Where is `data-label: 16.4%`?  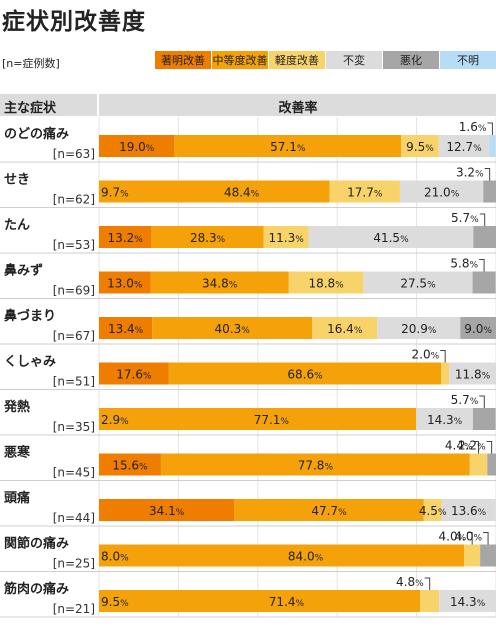
data-label: 16.4% is located at coordinates (345, 329).